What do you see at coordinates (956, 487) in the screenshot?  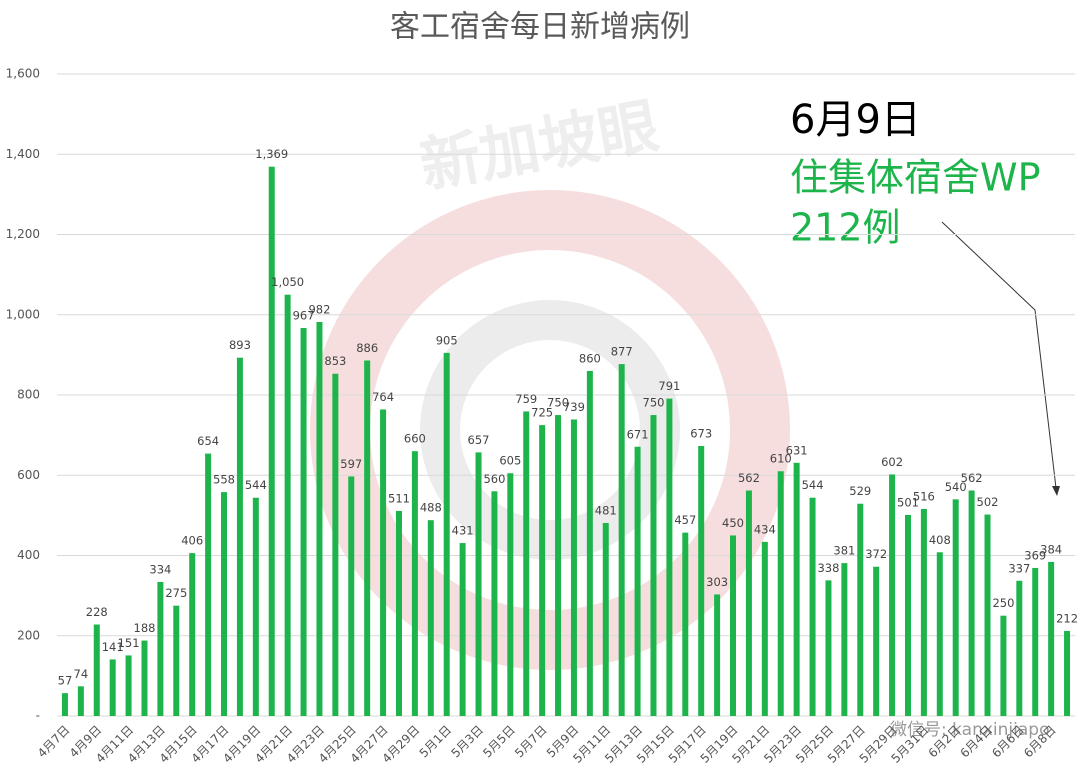 I see `value-label: 540` at bounding box center [956, 487].